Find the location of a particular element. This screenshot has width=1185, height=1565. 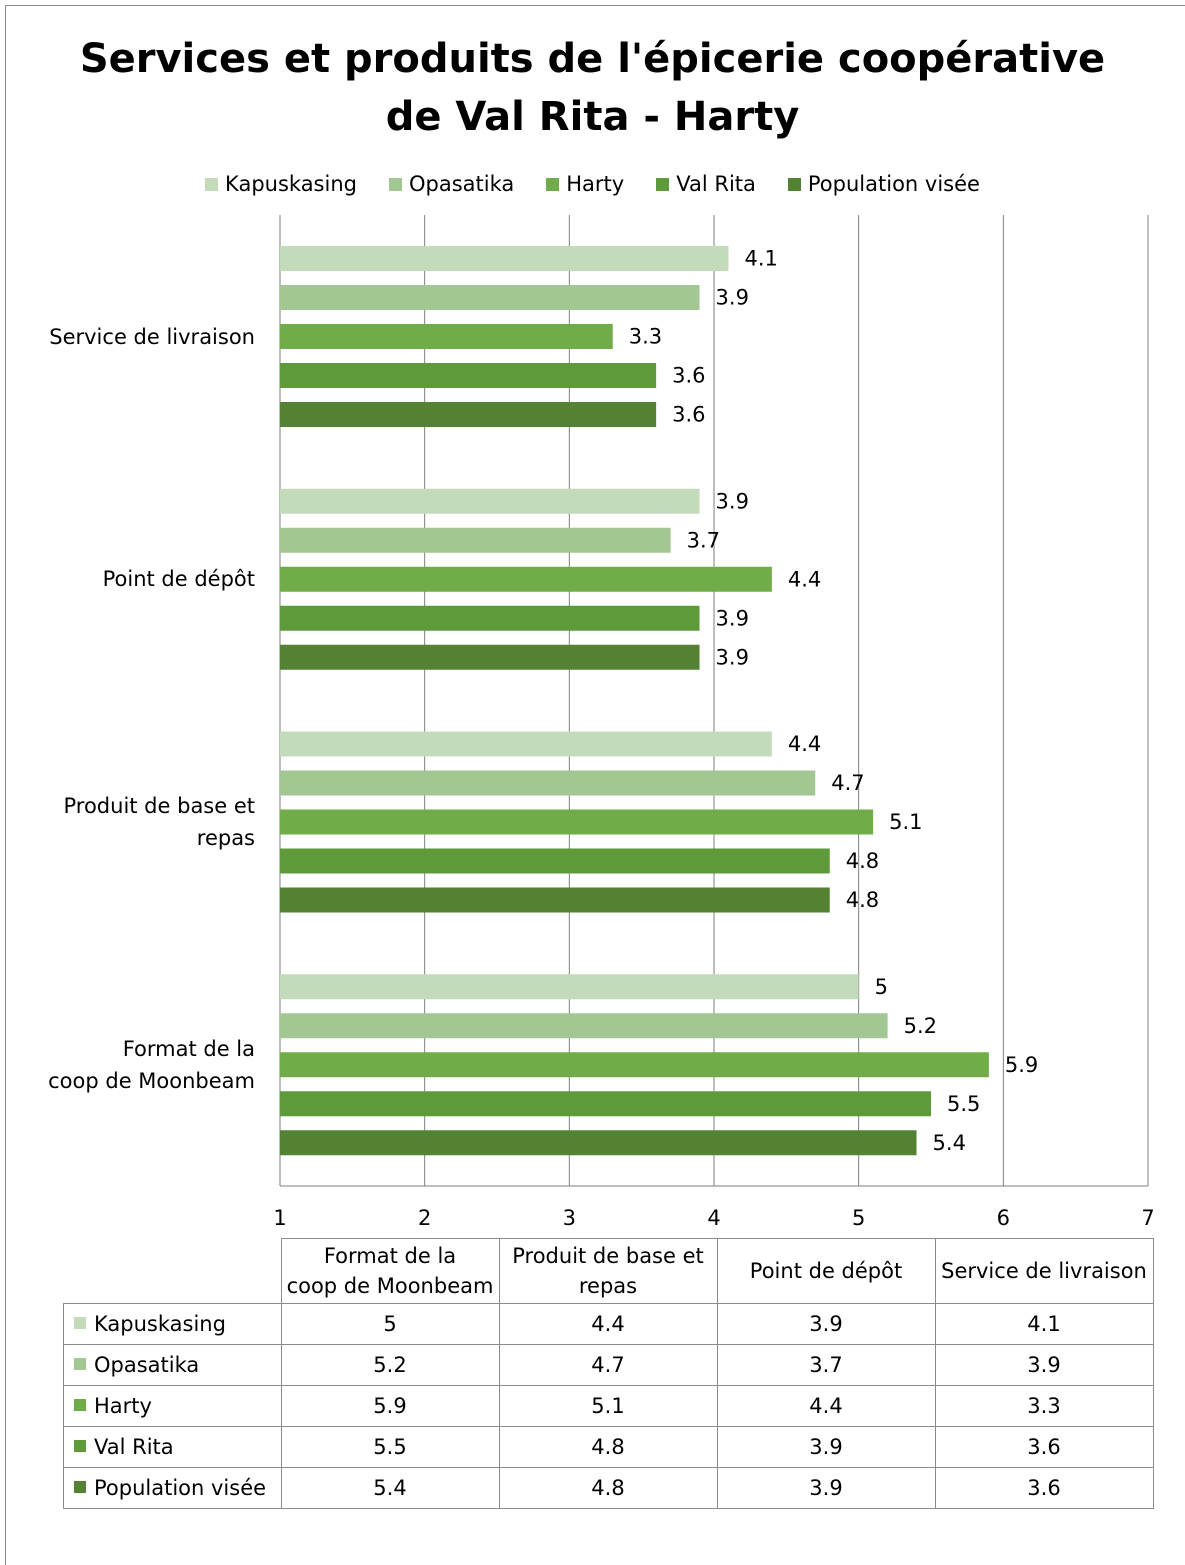

data-label-service-de-livraison-harty: 3.3 is located at coordinates (645, 337).